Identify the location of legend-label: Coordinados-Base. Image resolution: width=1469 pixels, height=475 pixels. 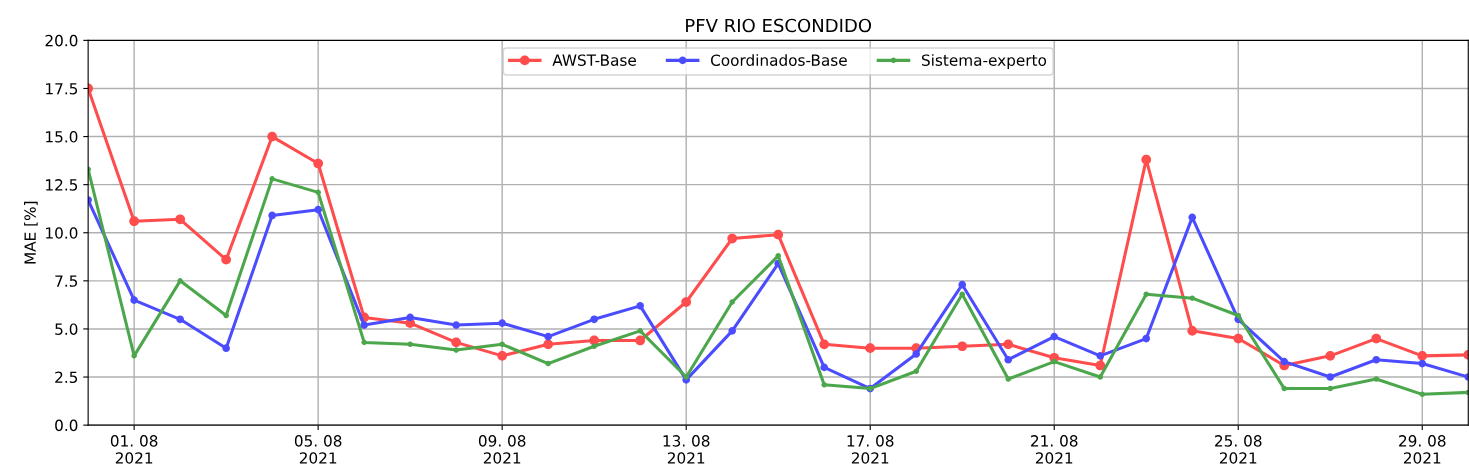
(778, 60).